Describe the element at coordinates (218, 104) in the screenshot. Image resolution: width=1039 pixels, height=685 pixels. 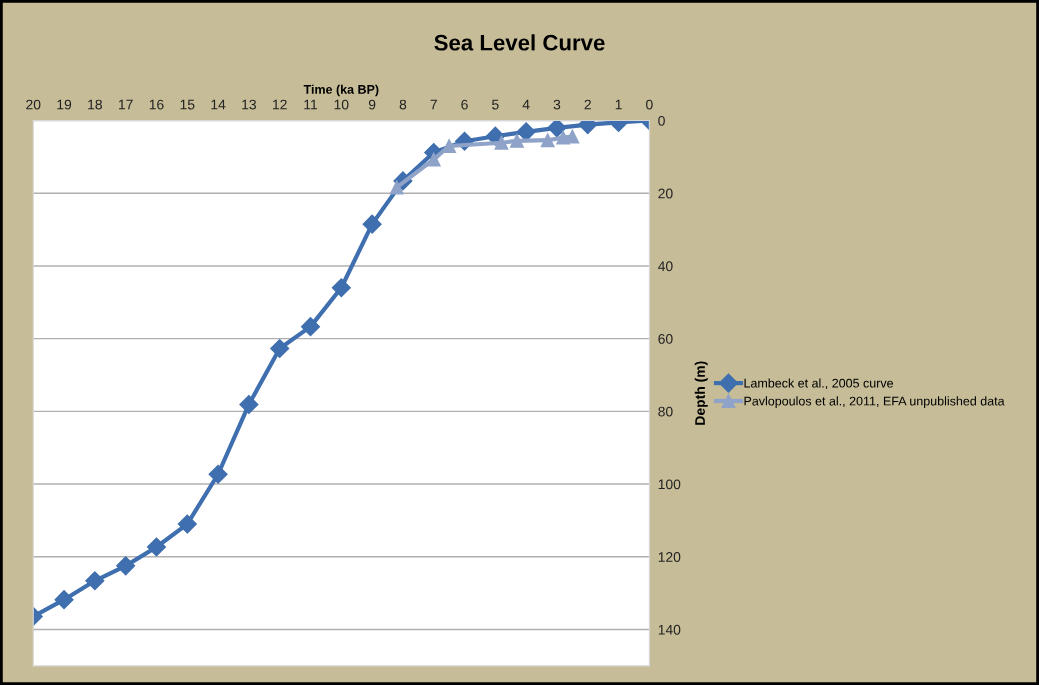
I see `x-tick-label: 14` at that location.